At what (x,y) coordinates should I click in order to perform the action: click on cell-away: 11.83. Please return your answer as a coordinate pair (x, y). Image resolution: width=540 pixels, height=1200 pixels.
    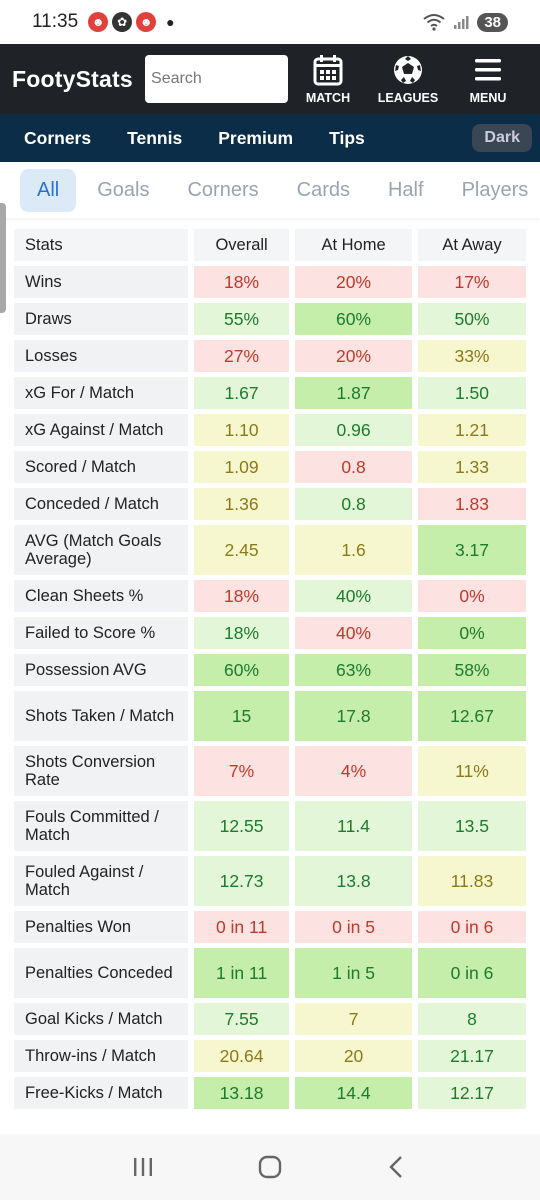
    Looking at the image, I should click on (471, 881).